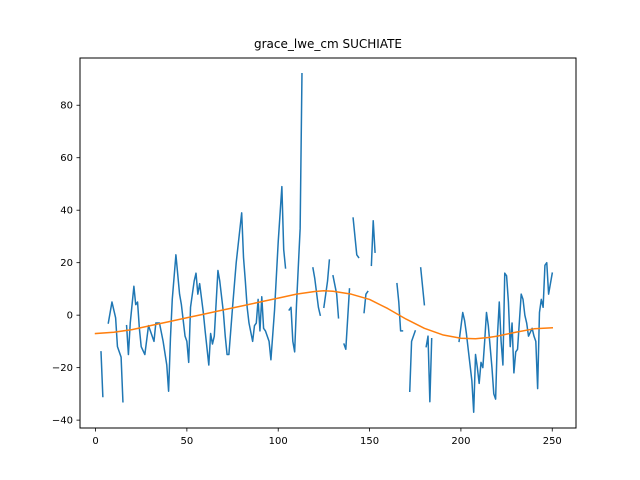 The image size is (640, 480). I want to click on y-tick-label: −20, so click(62, 368).